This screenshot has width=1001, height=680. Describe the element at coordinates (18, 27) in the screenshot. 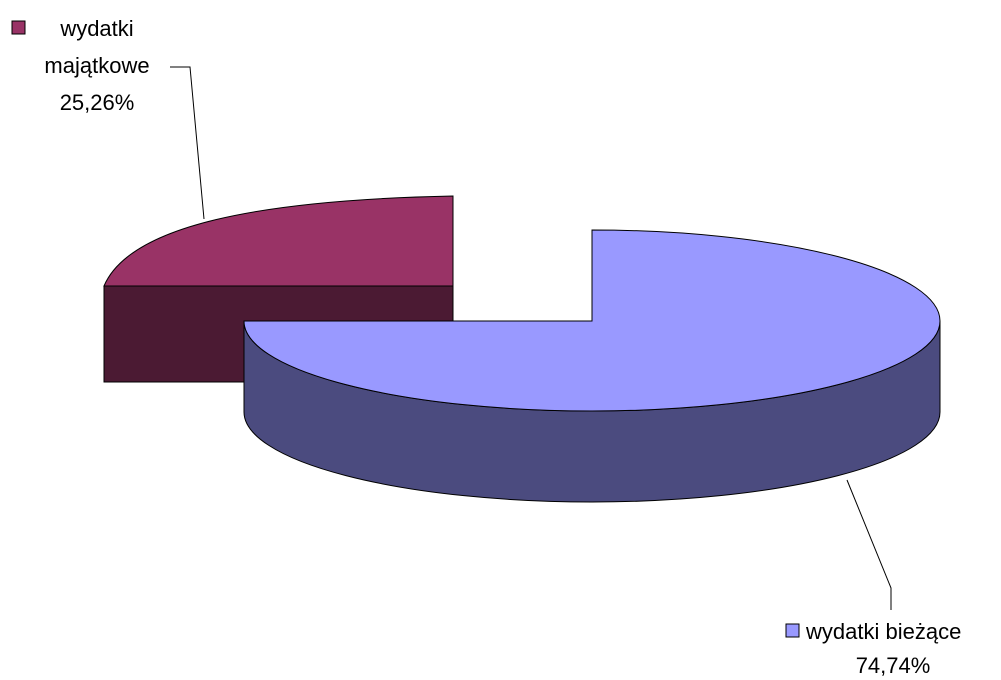

I see `legend-swatch-majatkowe` at that location.